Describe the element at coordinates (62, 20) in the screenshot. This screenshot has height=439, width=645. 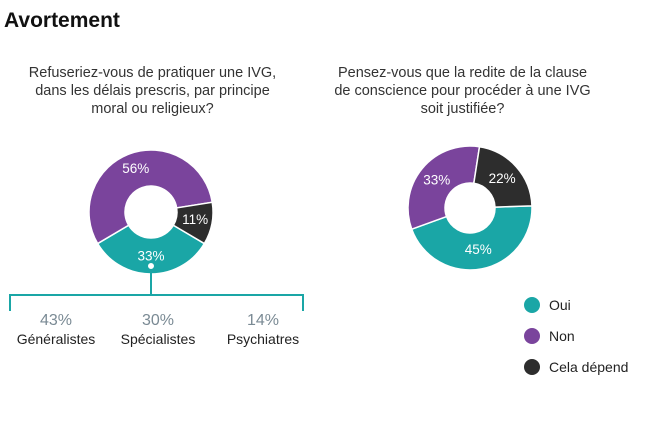
I see `page-title: Avortement` at that location.